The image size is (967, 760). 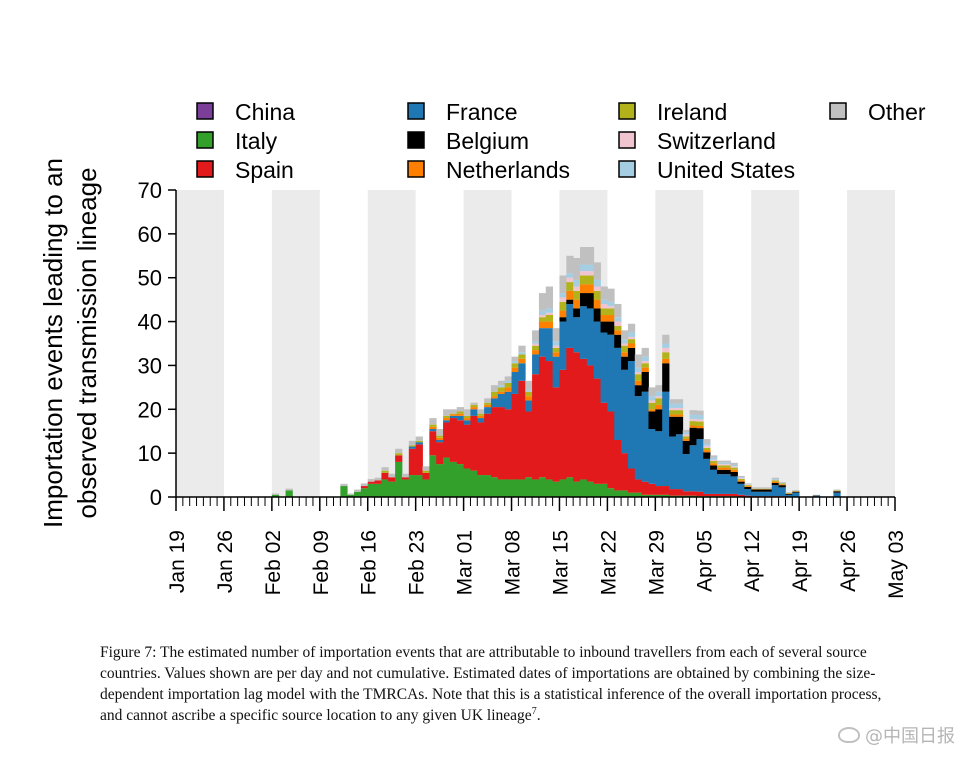 I want to click on legend-label: Other, so click(x=897, y=112).